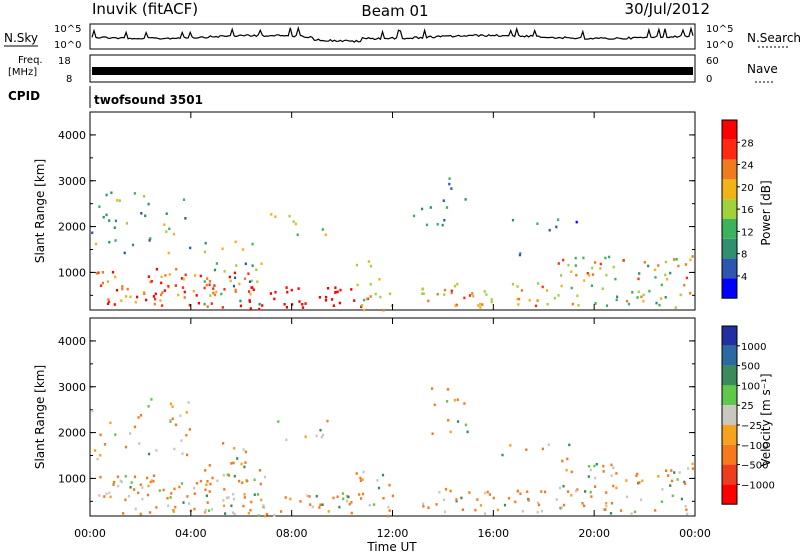  What do you see at coordinates (758, 485) in the screenshot?
I see `velocity-colorbar-tick: −1000` at bounding box center [758, 485].